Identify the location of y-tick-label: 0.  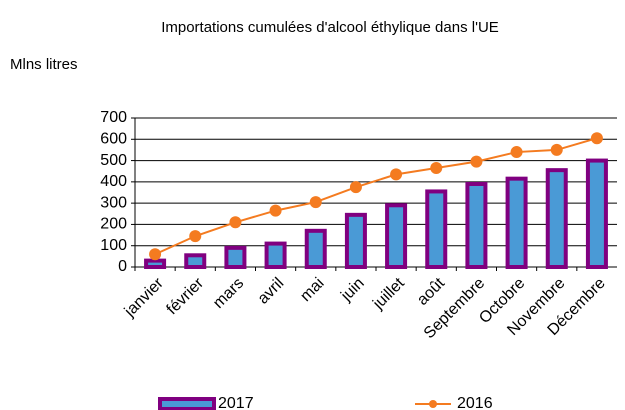
(122, 266).